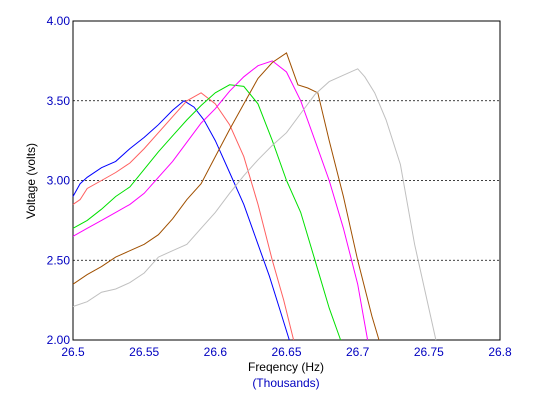  Describe the element at coordinates (286, 367) in the screenshot. I see `x-axis-label: Freqency (Hz)` at that location.